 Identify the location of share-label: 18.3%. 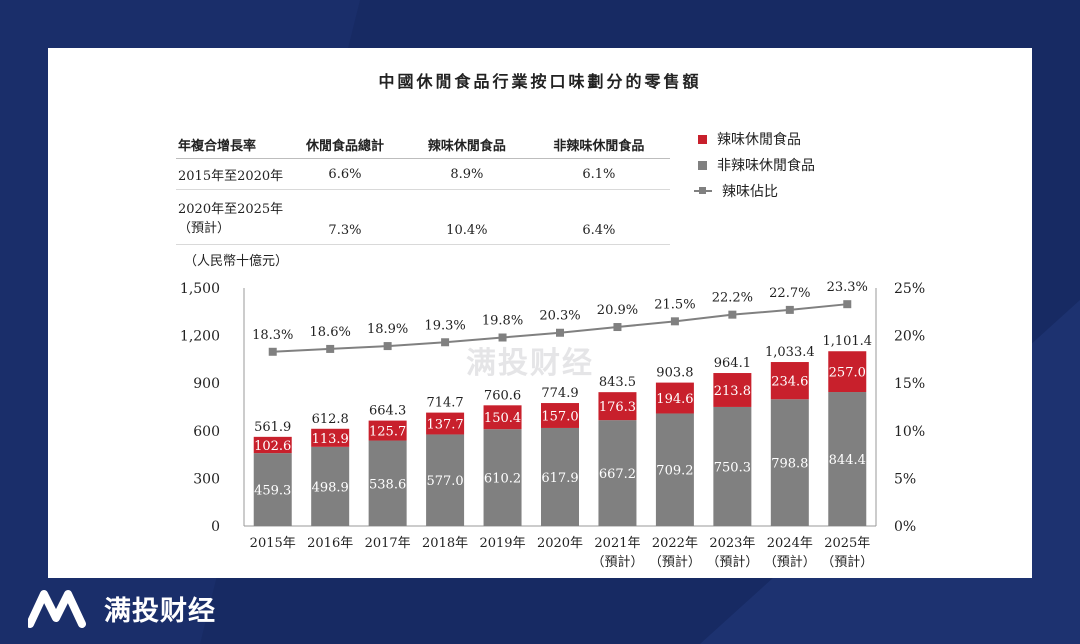
(272, 335).